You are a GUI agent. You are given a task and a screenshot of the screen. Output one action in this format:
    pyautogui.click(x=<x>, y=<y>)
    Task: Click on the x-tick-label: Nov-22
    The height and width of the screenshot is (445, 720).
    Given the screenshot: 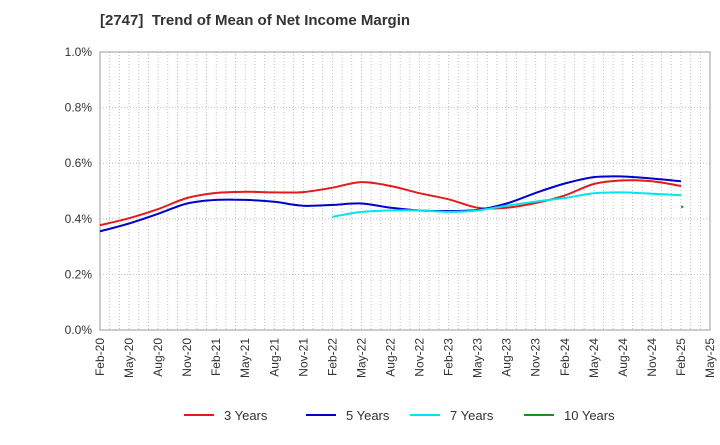 What is the action you would take?
    pyautogui.click(x=420, y=357)
    